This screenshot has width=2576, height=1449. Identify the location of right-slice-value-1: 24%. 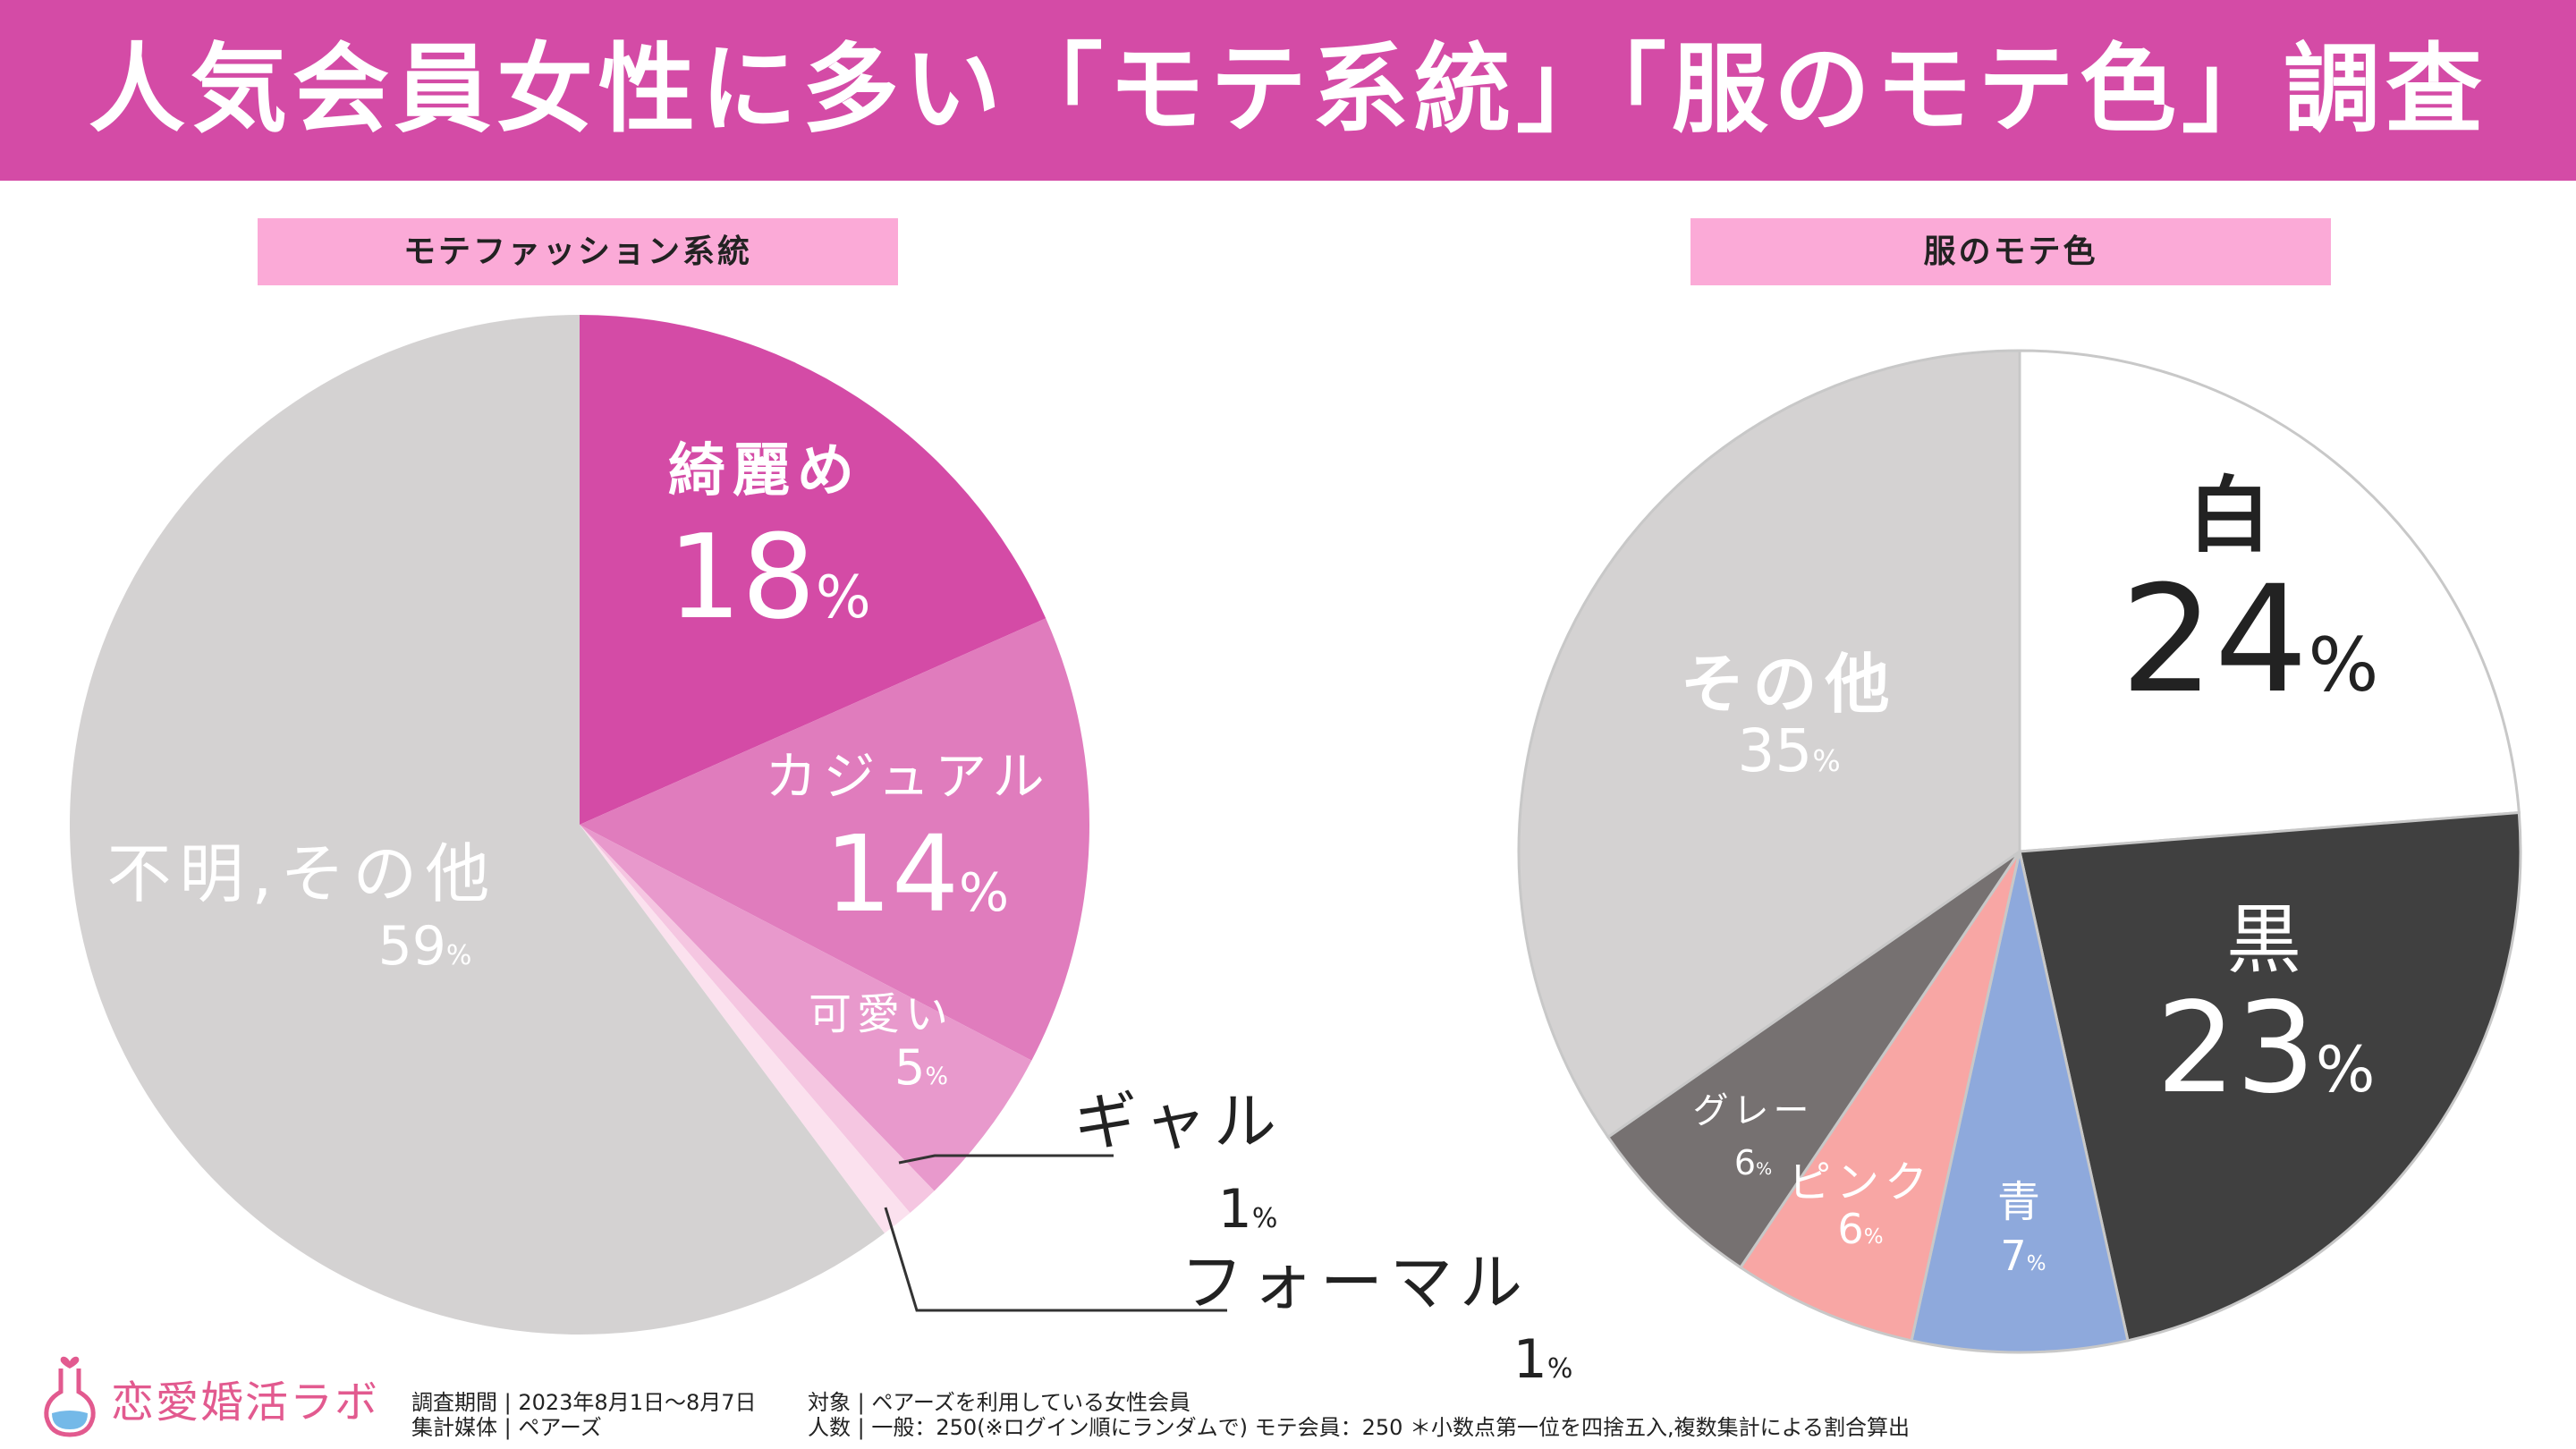
(2250, 639).